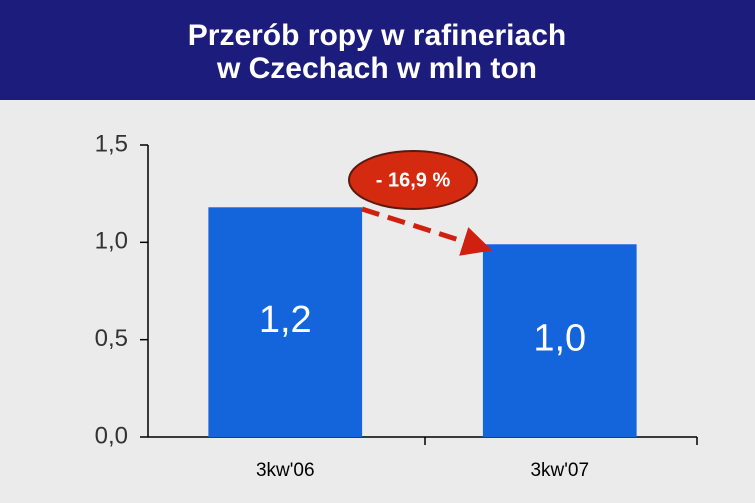 The width and height of the screenshot is (755, 503). Describe the element at coordinates (376, 68) in the screenshot. I see `chart-title: w Czechach w mln ton` at that location.